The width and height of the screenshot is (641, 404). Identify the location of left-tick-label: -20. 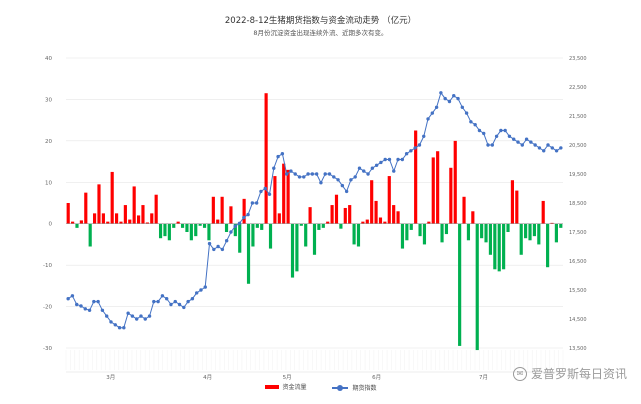
(47, 308).